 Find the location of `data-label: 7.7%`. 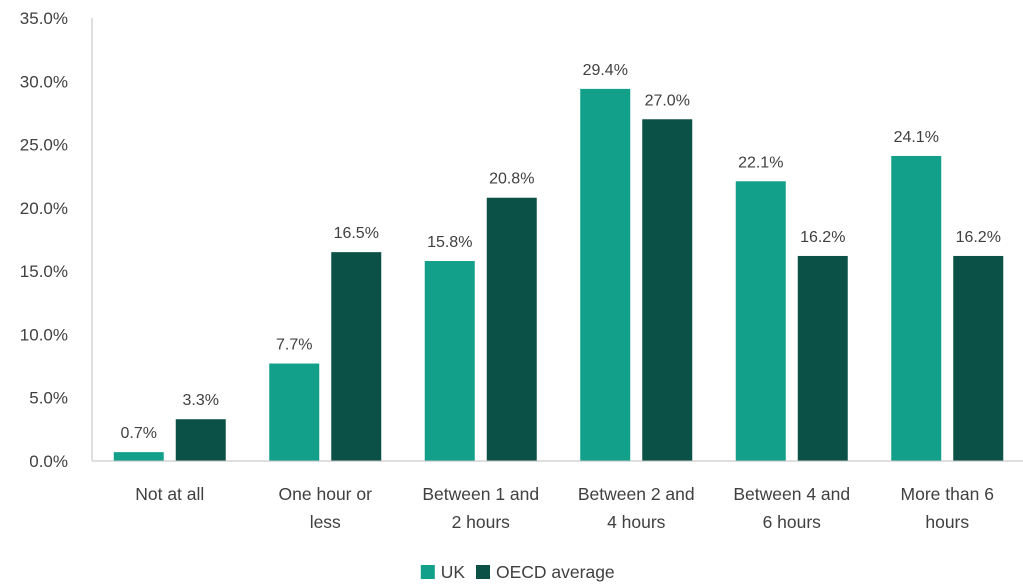

data-label: 7.7% is located at coordinates (294, 345).